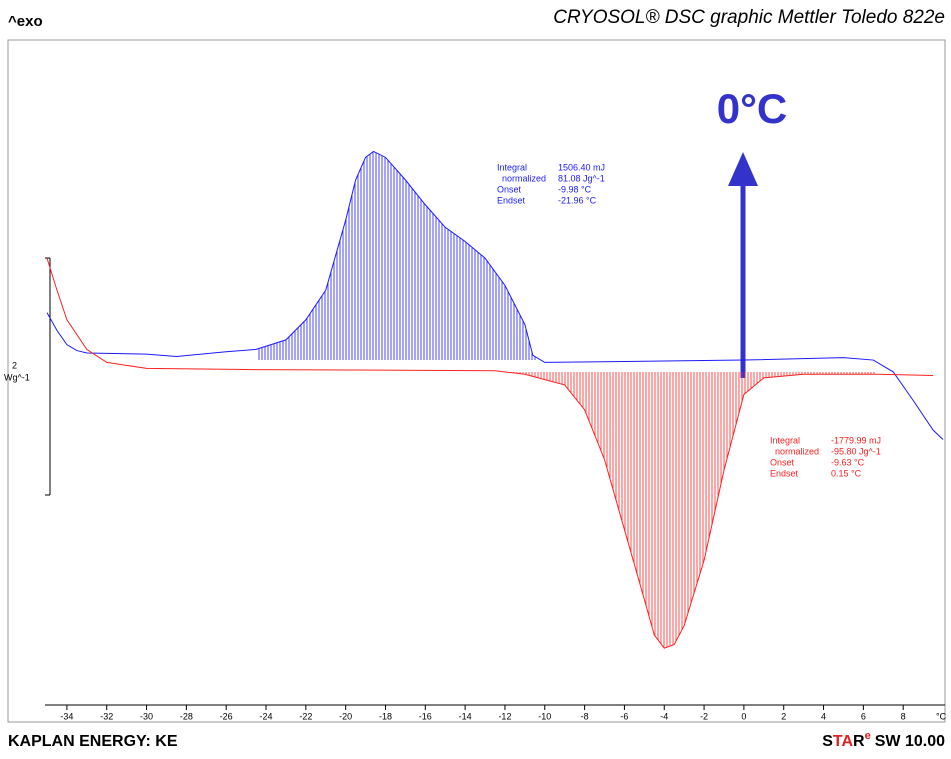  What do you see at coordinates (93, 741) in the screenshot?
I see `footer-left: KAPLAN ENERGY: KE` at bounding box center [93, 741].